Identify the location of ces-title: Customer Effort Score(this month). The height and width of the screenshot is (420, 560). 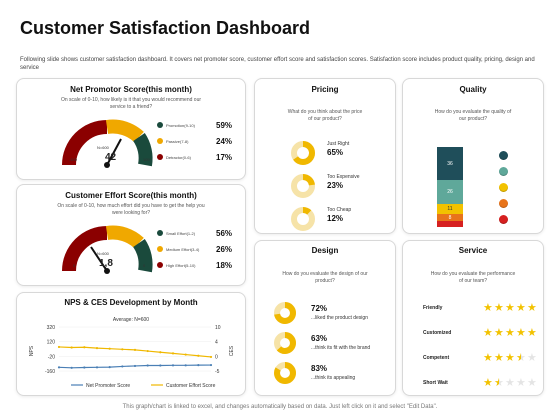
(131, 195).